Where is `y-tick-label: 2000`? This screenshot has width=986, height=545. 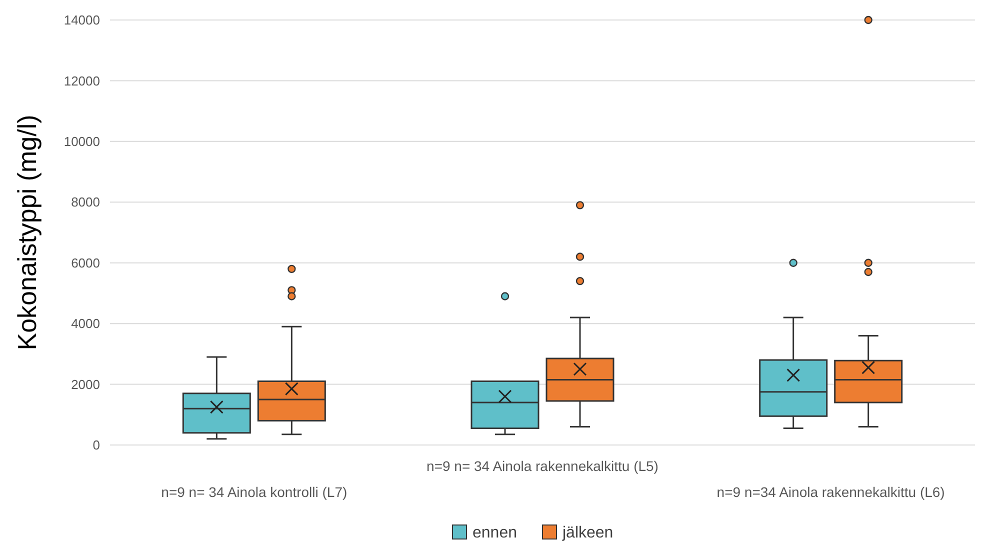
y-tick-label: 2000 is located at coordinates (85, 384).